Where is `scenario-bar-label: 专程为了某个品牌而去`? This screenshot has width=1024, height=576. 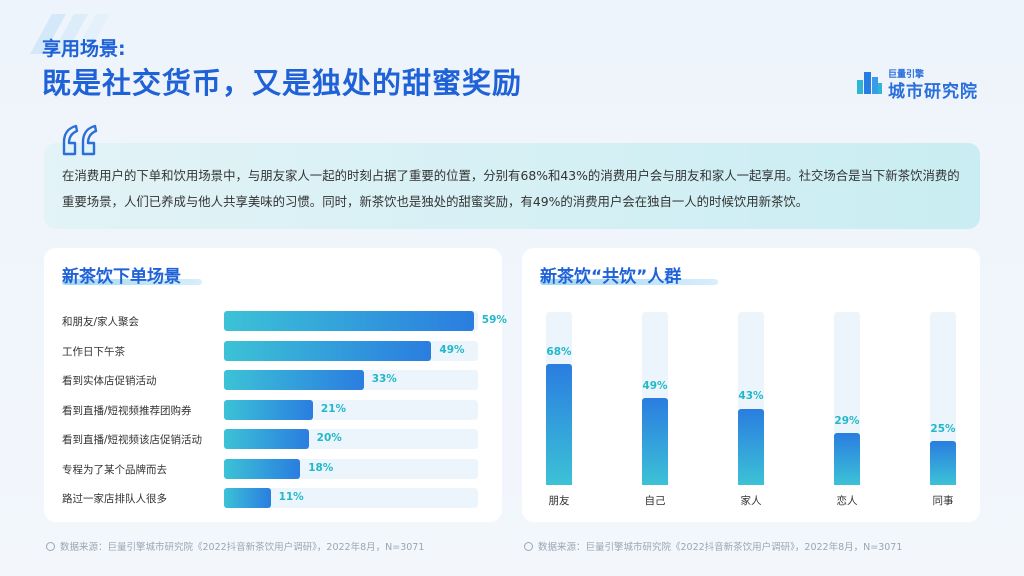
scenario-bar-label: 专程为了某个品牌而去 is located at coordinates (114, 469).